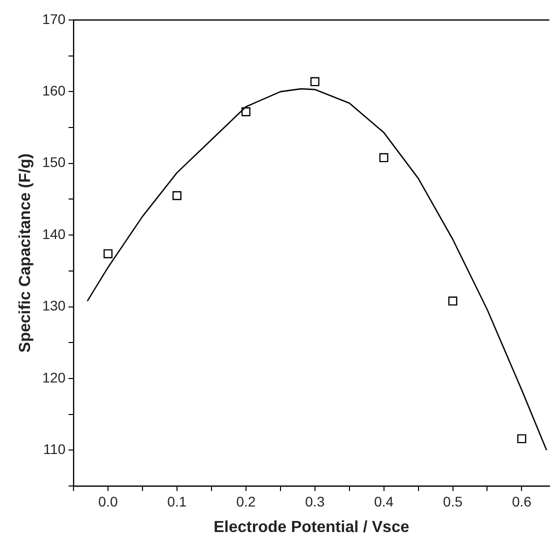 The height and width of the screenshot is (545, 556). I want to click on y-tick-label: 150, so click(54, 162).